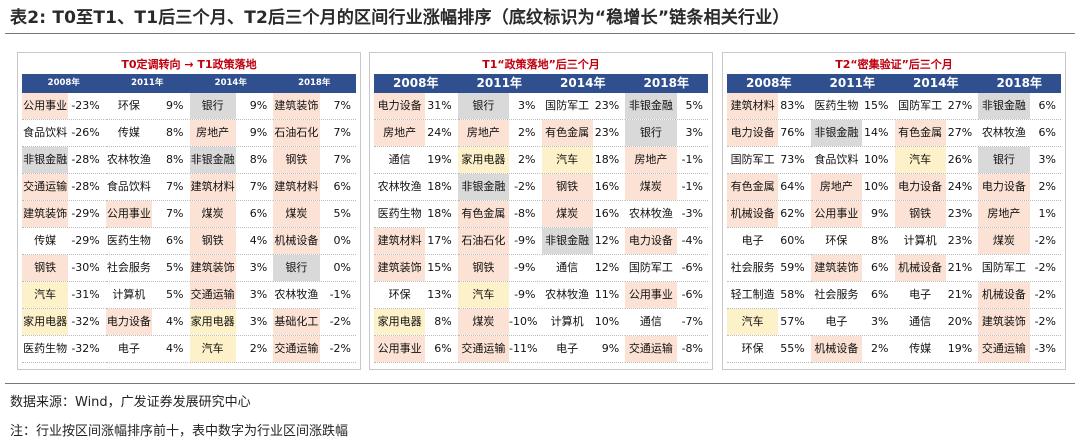 This screenshot has width=1080, height=447. Describe the element at coordinates (231, 133) in the screenshot. I see `industry-cell: 房地产 9%` at that location.